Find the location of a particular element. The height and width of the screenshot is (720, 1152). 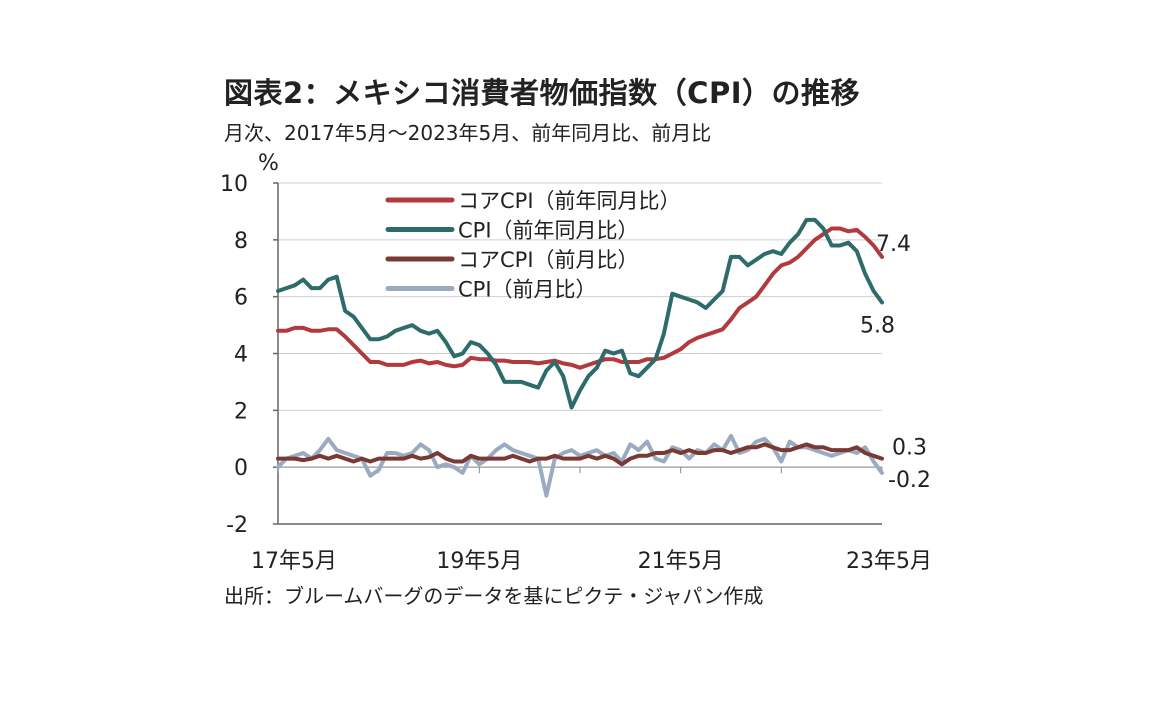

x-tick-labels: 17年5月 19年5月 21年5月 23年5月 is located at coordinates (591, 561).